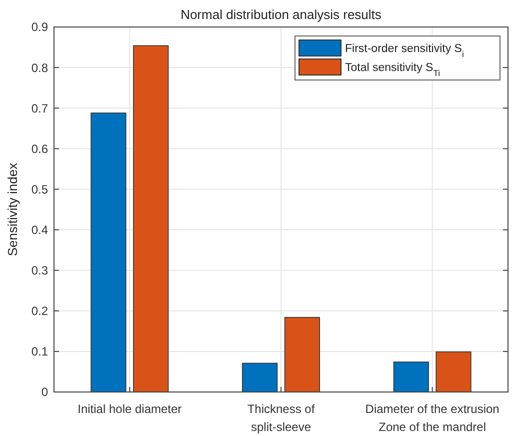 The height and width of the screenshot is (436, 517). I want to click on legend-label: First-order sensitivity S$_{i}$, so click(404, 51).